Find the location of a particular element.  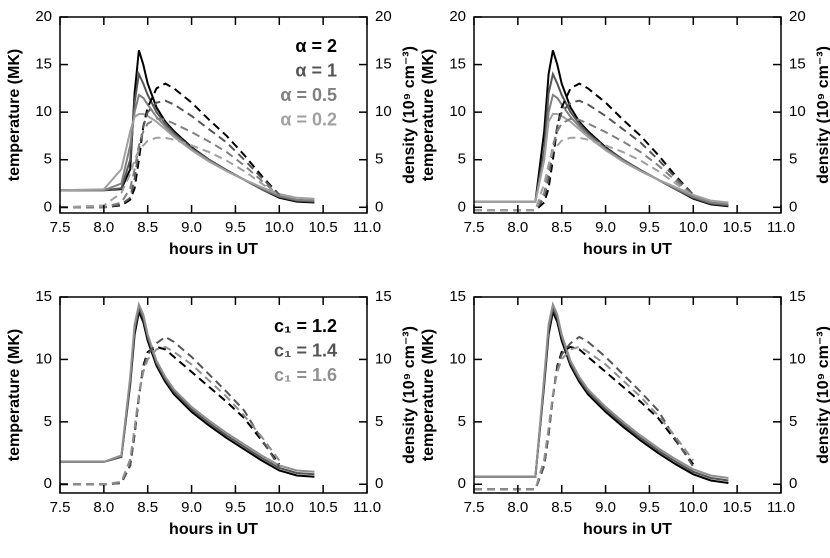

legend-entry: c₁ = 1.4 is located at coordinates (305, 350).